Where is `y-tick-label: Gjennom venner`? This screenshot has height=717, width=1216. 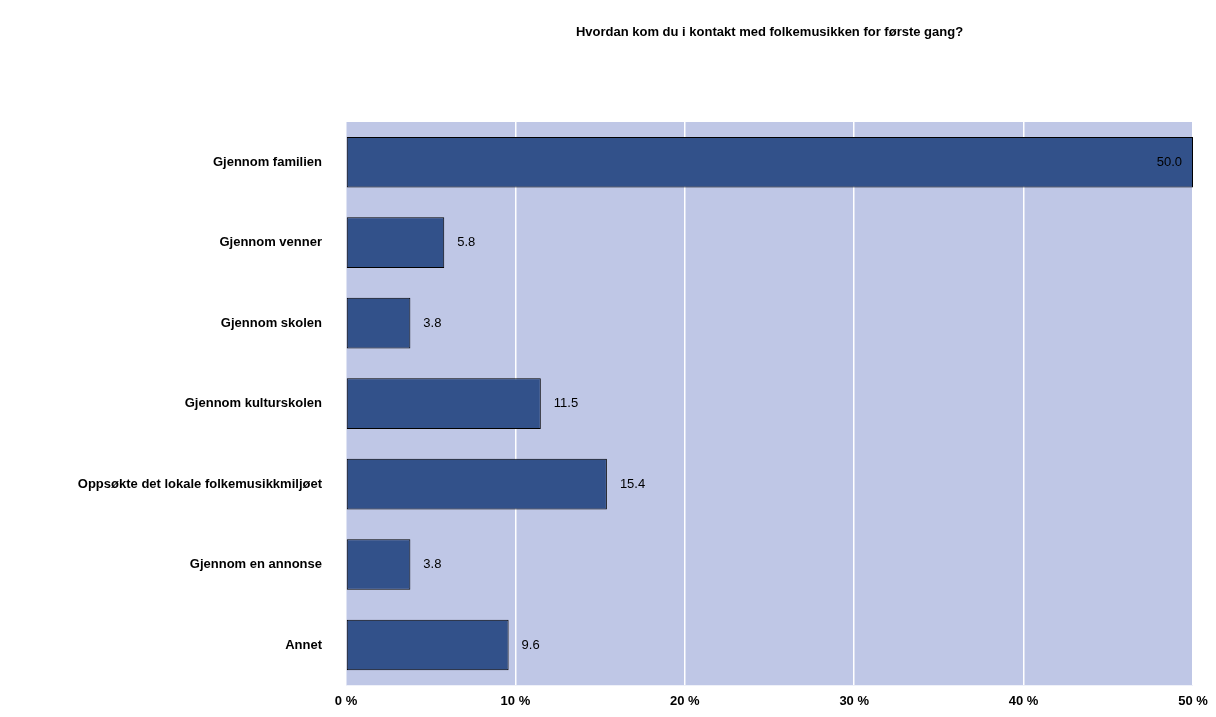
y-tick-label: Gjennom venner is located at coordinates (270, 242).